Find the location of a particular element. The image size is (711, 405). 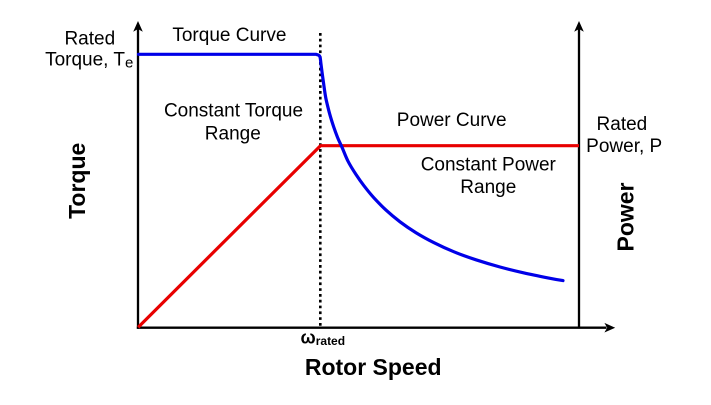

svg-text: Rotor Speed is located at coordinates (373, 367).